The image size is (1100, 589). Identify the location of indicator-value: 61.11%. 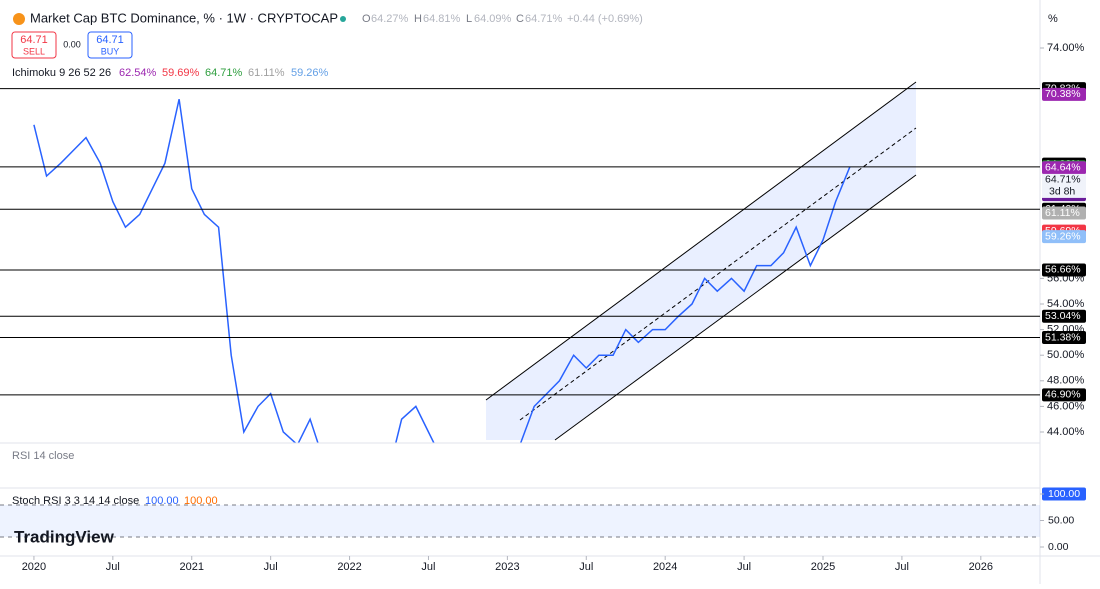
(266, 73).